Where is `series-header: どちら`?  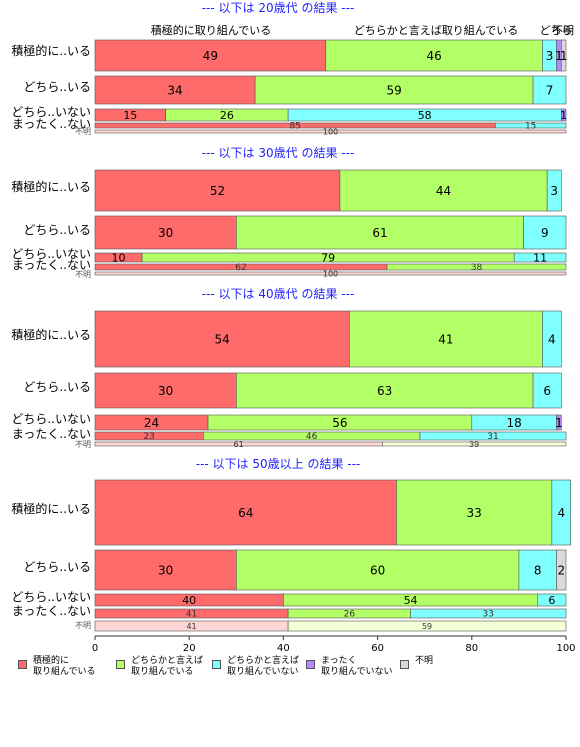 series-header: どちら is located at coordinates (556, 30).